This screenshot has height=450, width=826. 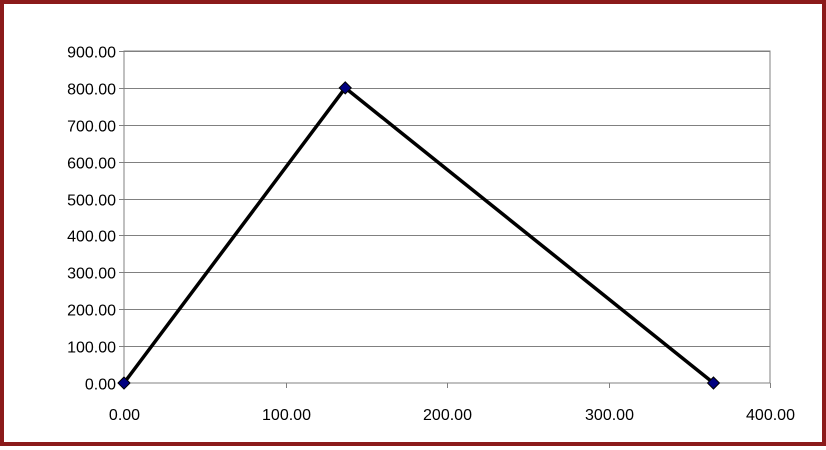 I want to click on x-tick-label: 0.00, so click(x=124, y=415).